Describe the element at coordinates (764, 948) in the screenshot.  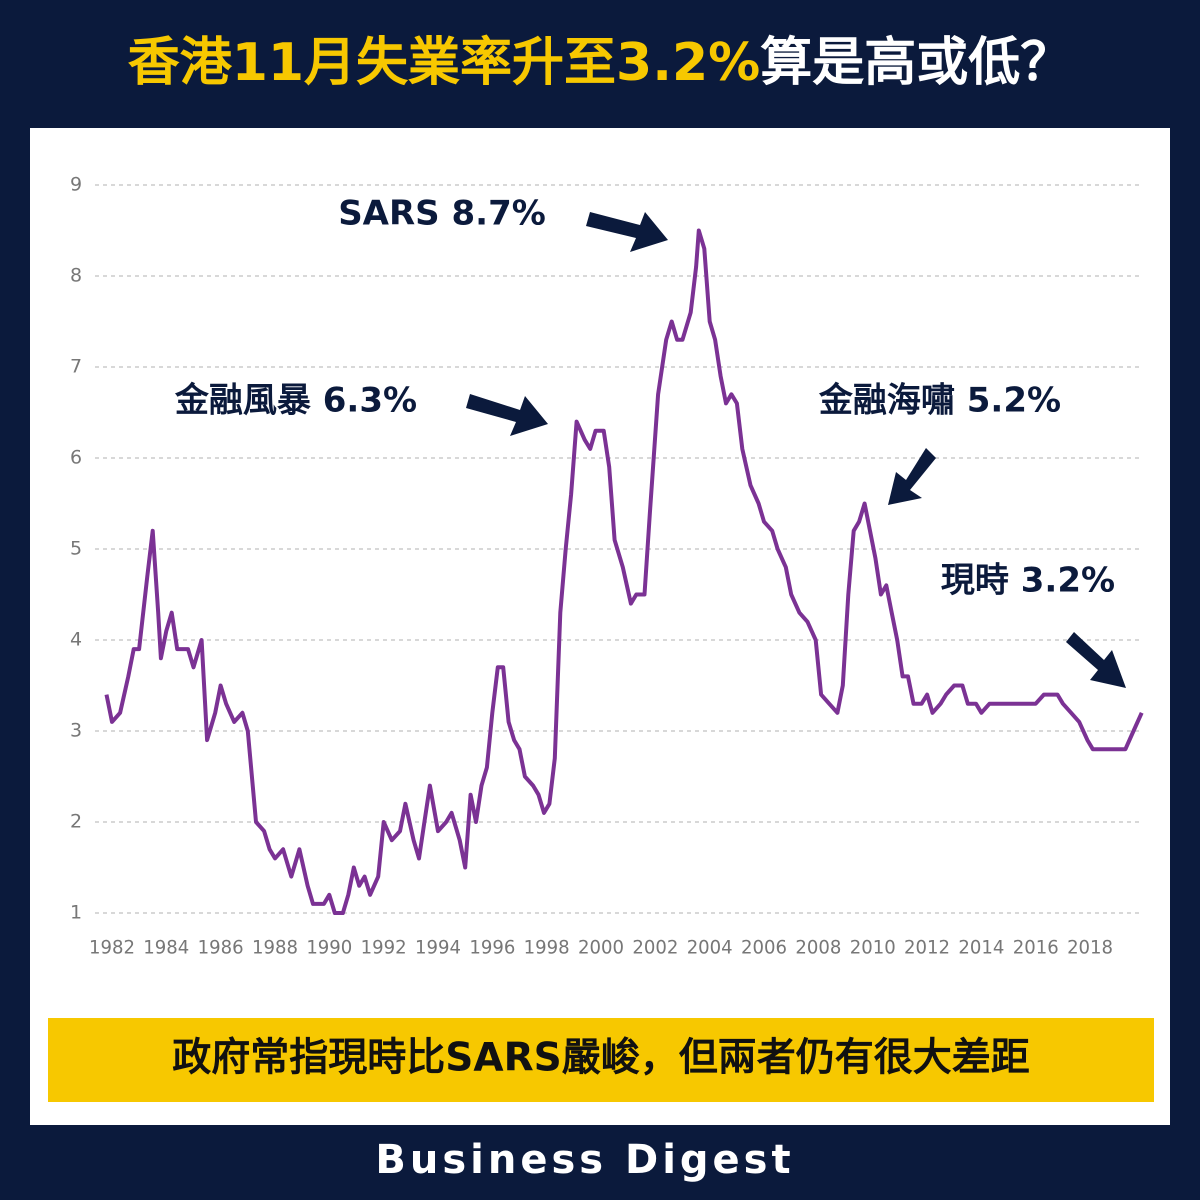
I see `x-tick-label: 2006` at that location.